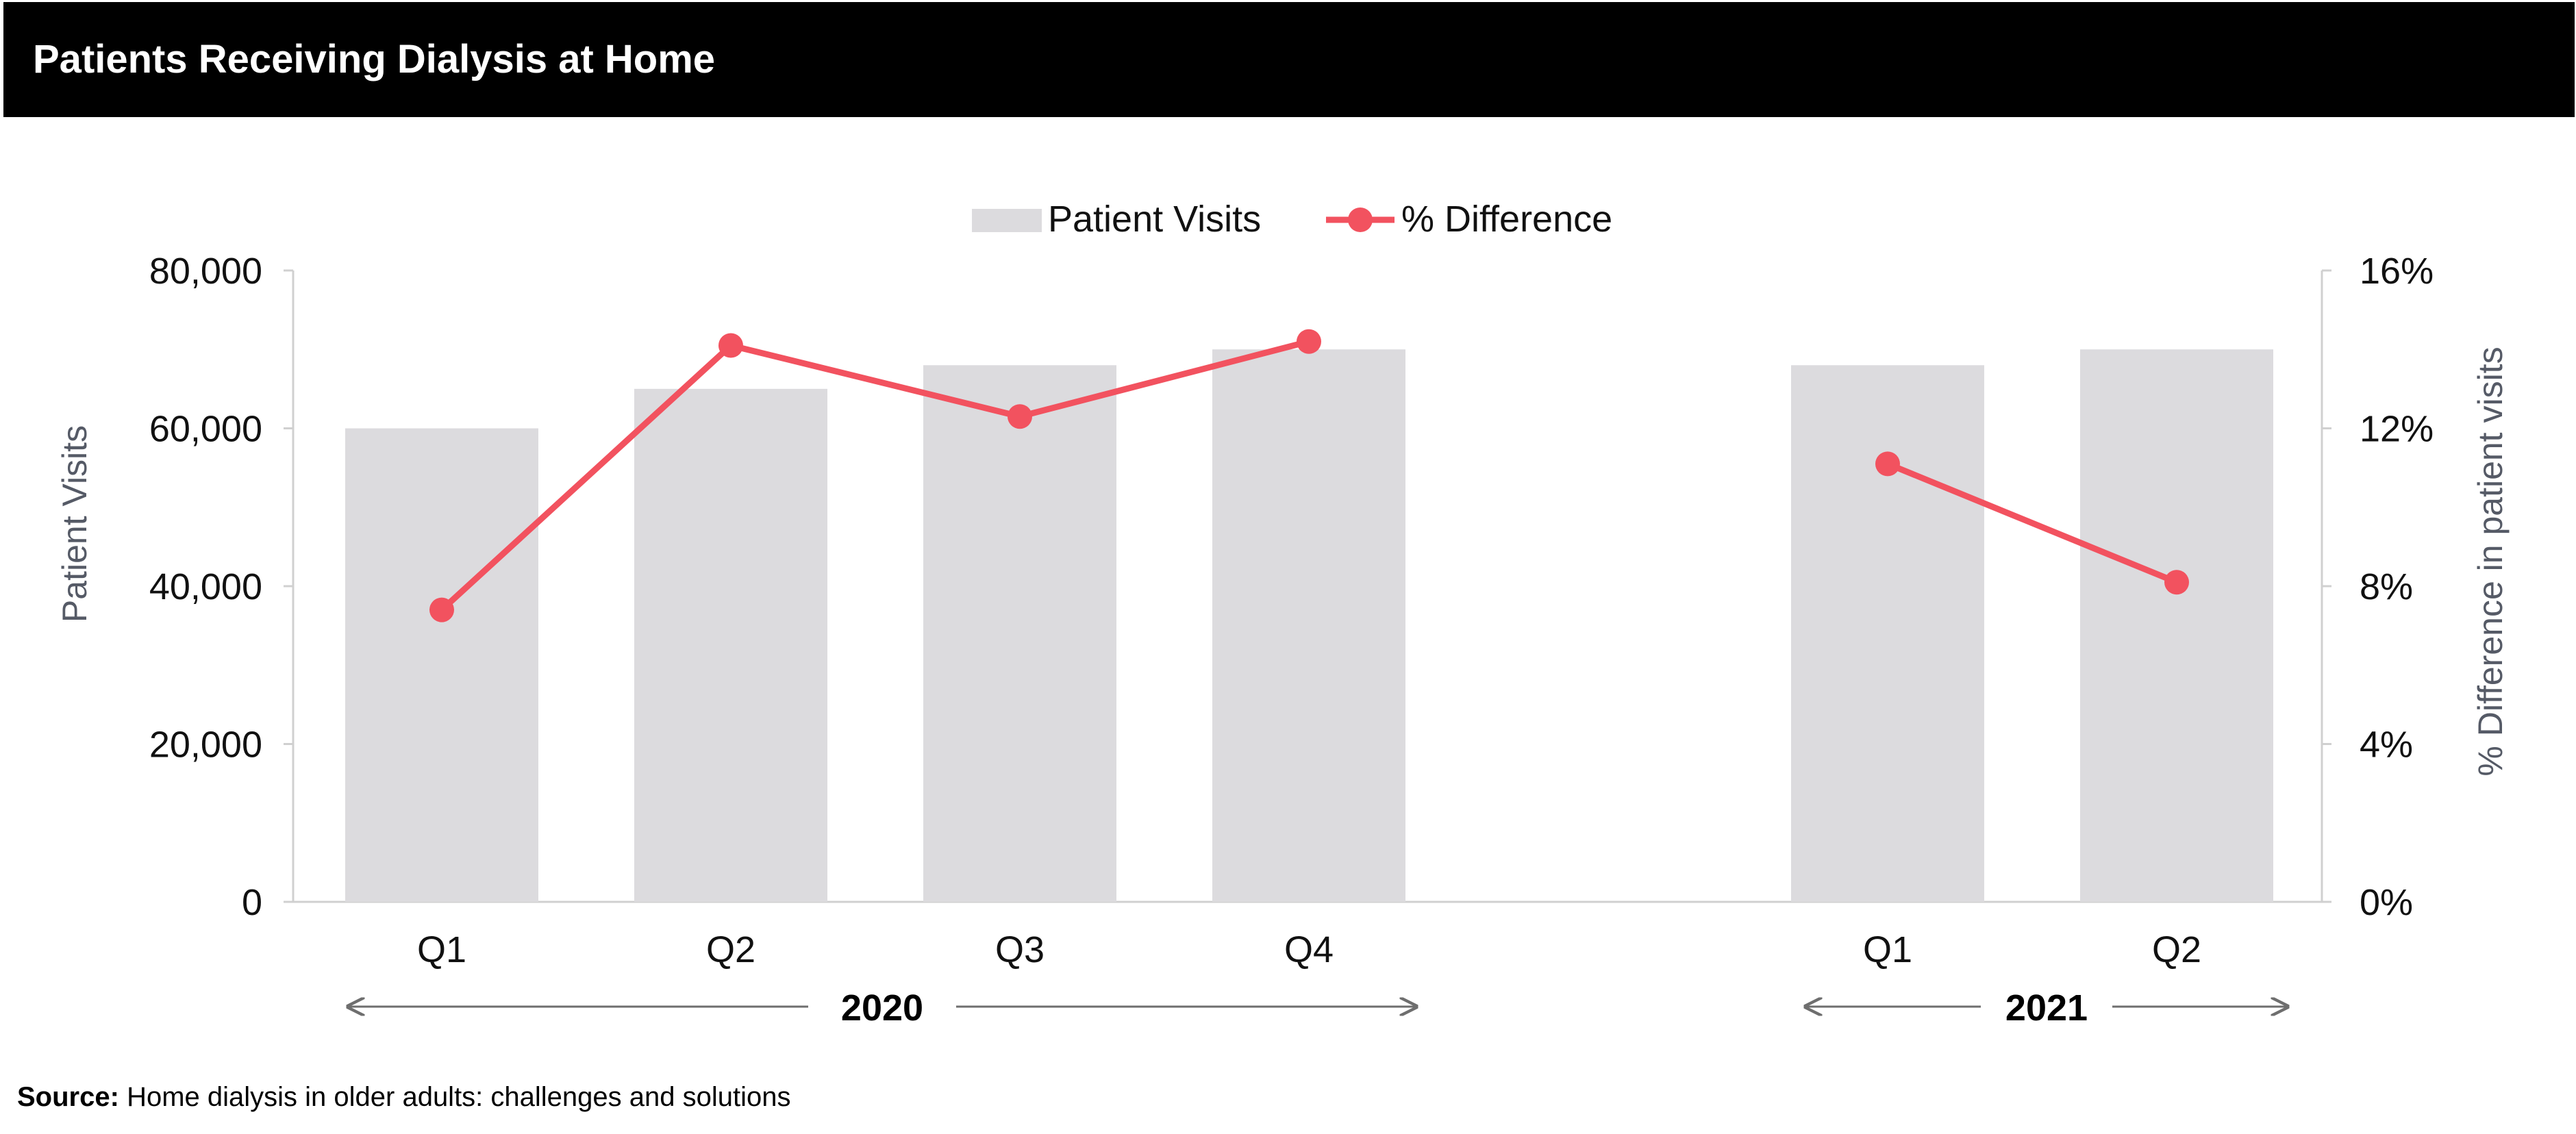 The image size is (2576, 1134). Describe the element at coordinates (205, 745) in the screenshot. I see `left-tick-label: 20,000` at that location.